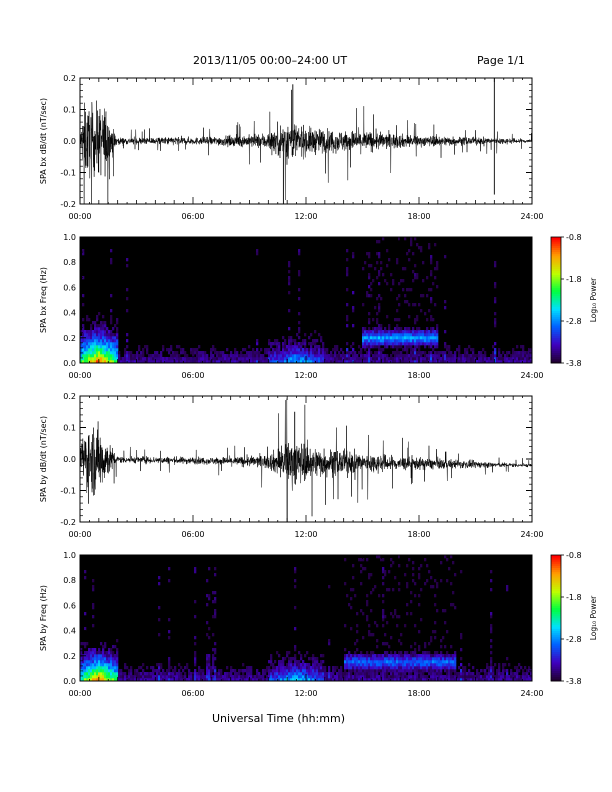  I want to click on x-tick-label: 06:00, so click(192, 534).